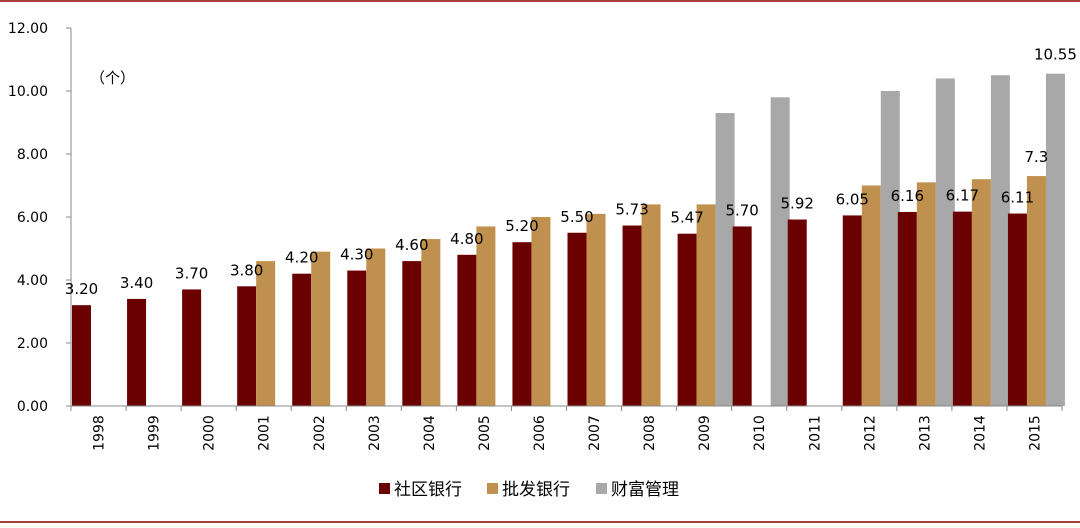  What do you see at coordinates (32, 407) in the screenshot?
I see `y-tick-label: 0.00` at bounding box center [32, 407].